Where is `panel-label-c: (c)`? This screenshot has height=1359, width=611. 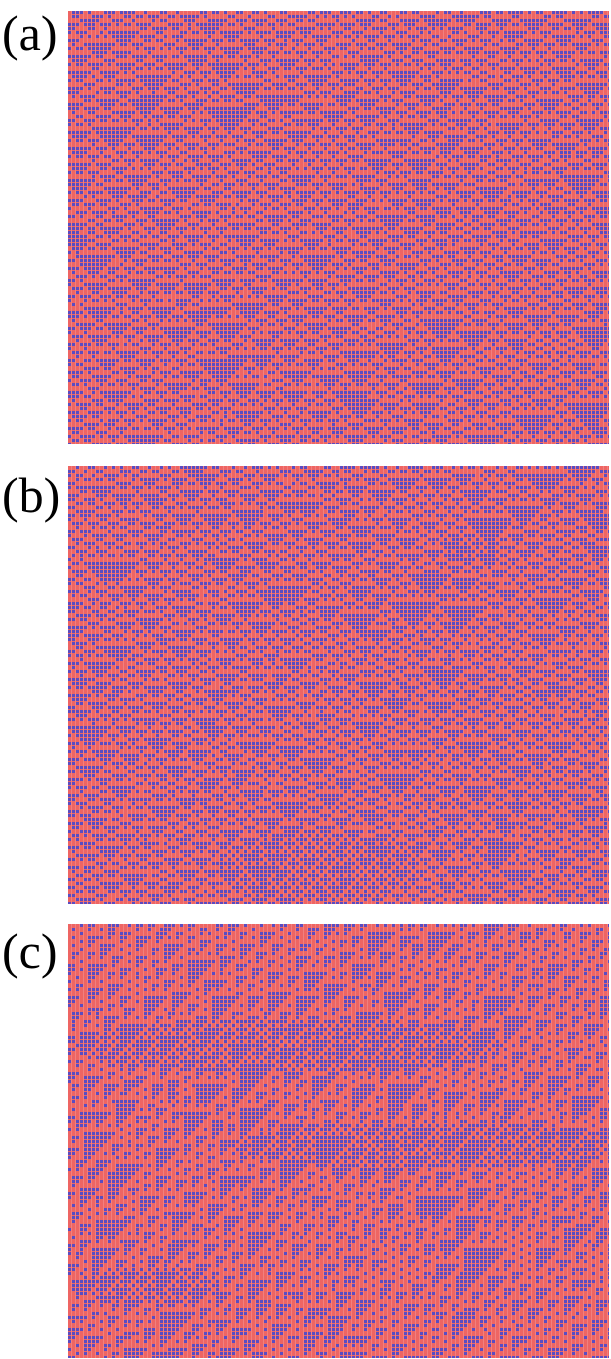 panel-label-c: (c) is located at coordinates (30, 951).